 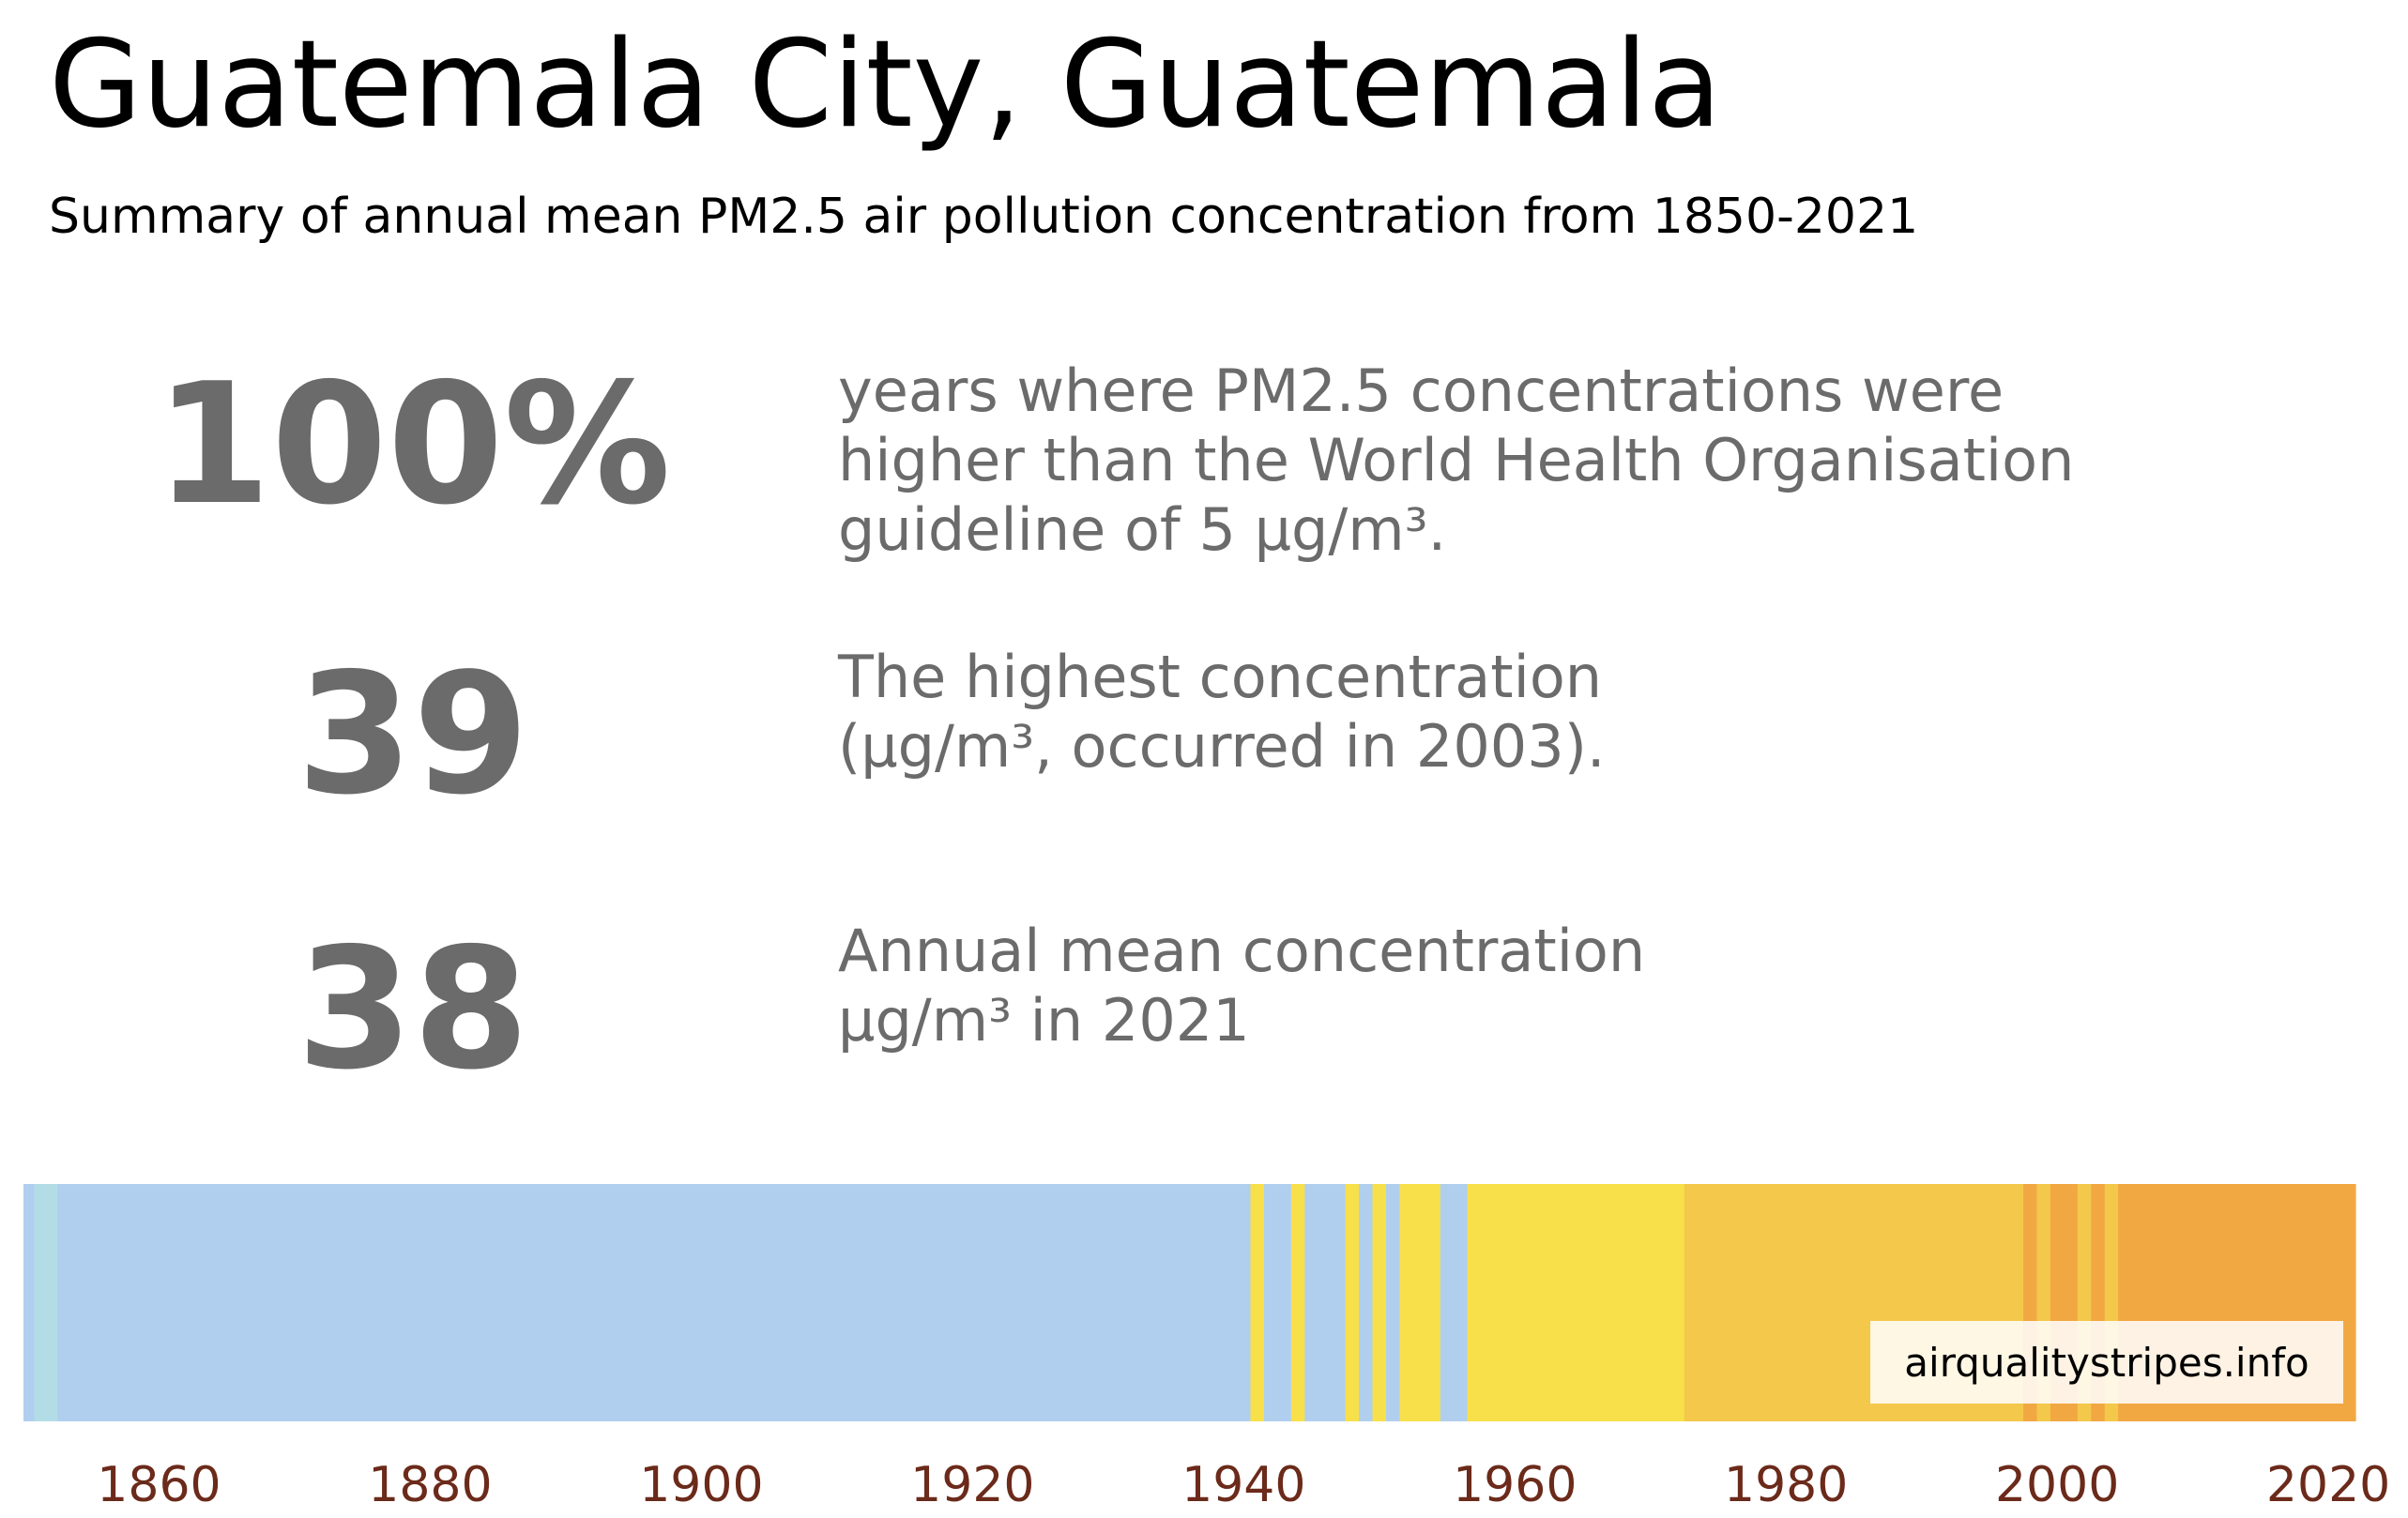 I want to click on source-label: airqualitystripes.info, so click(x=2106, y=1362).